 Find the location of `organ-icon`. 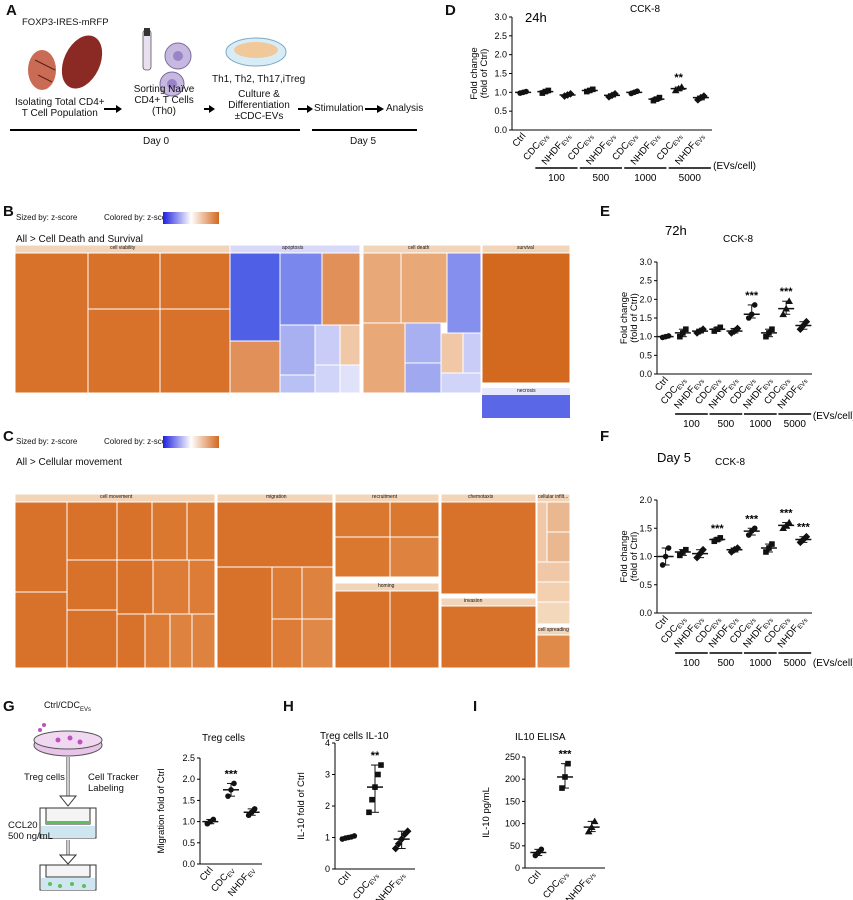

organ-icon is located at coordinates (42, 70).